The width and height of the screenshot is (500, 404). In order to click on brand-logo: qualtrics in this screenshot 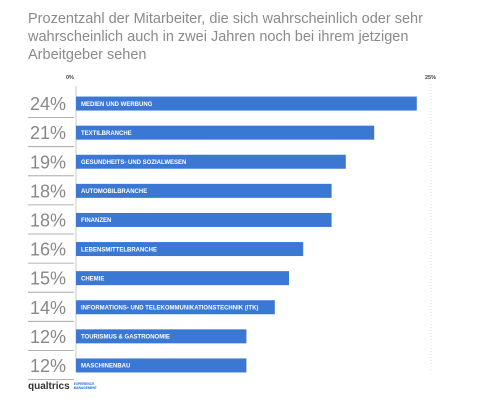, I will do `click(49, 386)`.